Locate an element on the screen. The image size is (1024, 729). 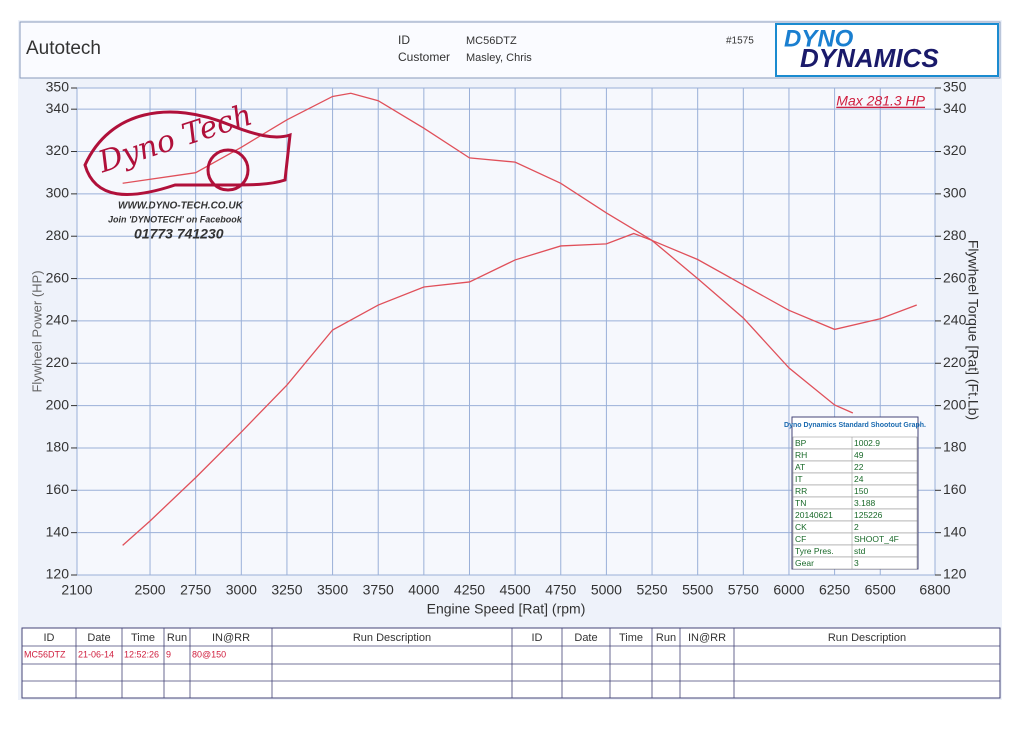
run-table-box is located at coordinates (511, 663).